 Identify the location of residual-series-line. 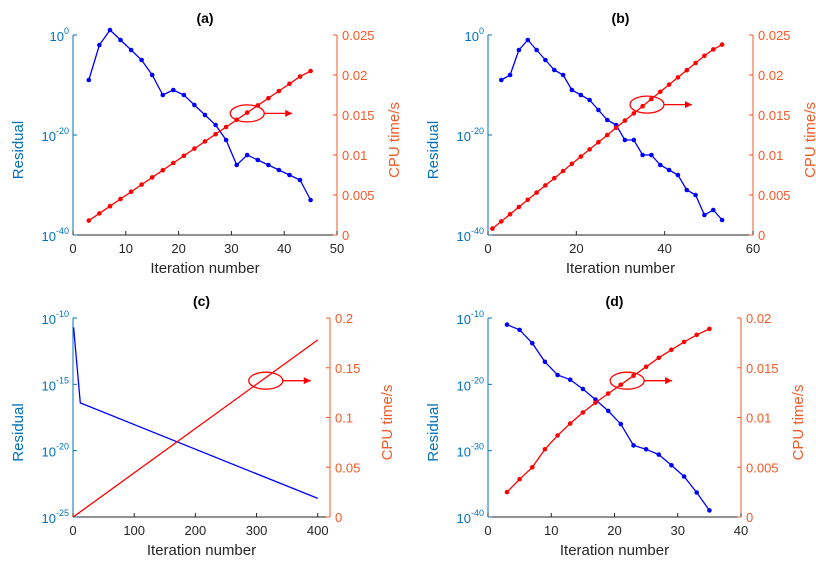
(200, 115).